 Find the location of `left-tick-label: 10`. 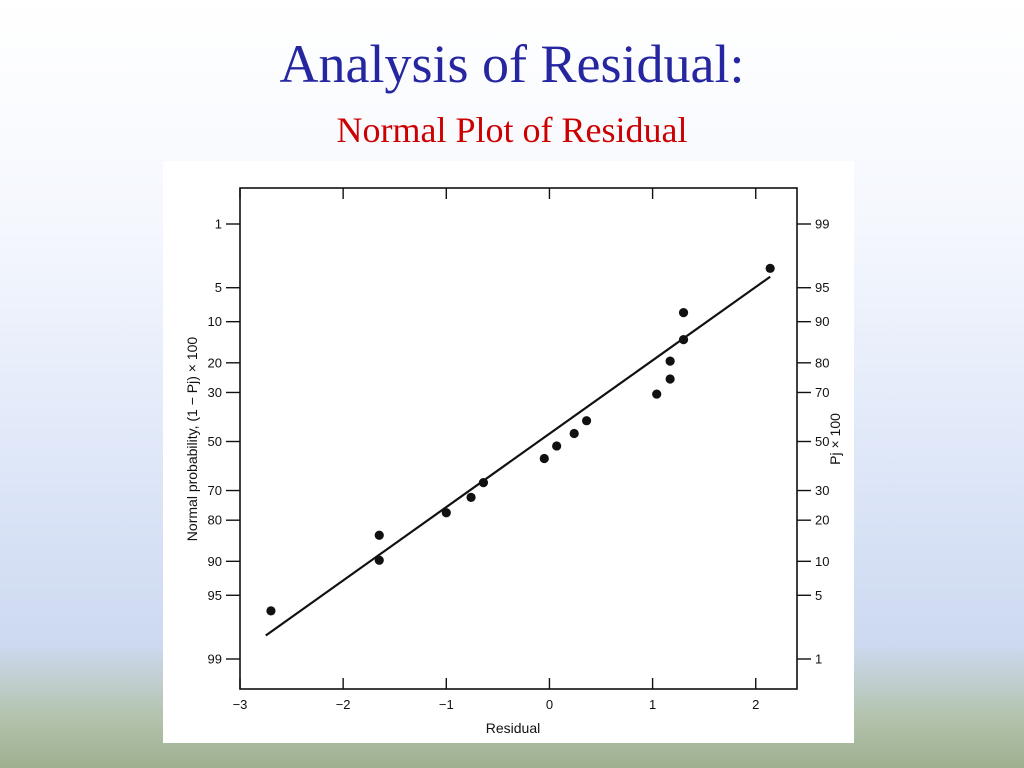

left-tick-label: 10 is located at coordinates (215, 321).